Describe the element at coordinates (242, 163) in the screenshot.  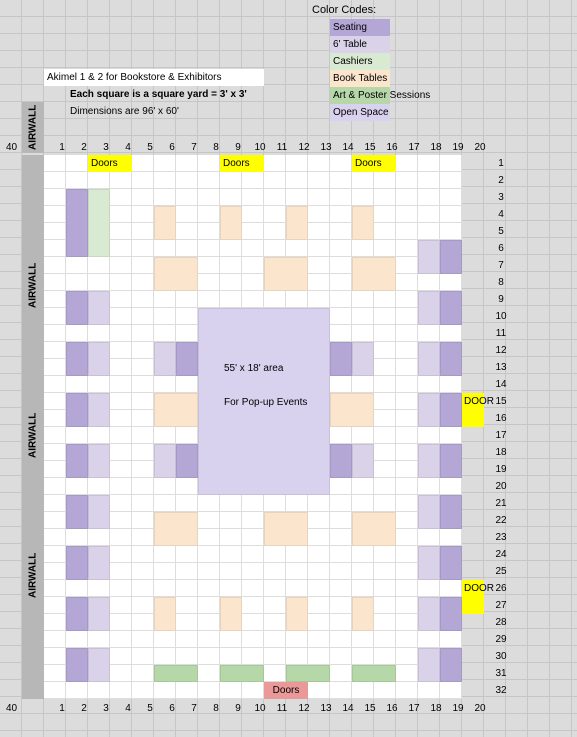
I see `top-door-2: Doors` at that location.